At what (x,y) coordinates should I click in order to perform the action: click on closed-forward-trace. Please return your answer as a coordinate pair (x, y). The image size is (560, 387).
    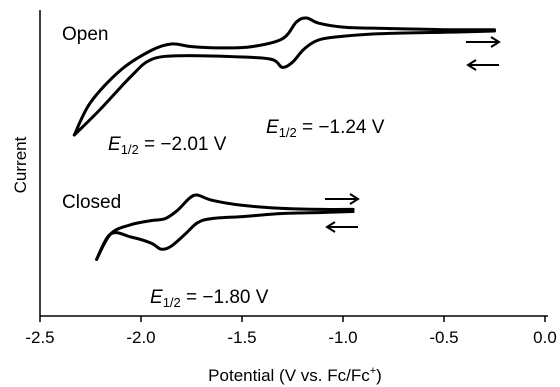
    Looking at the image, I should click on (225, 235).